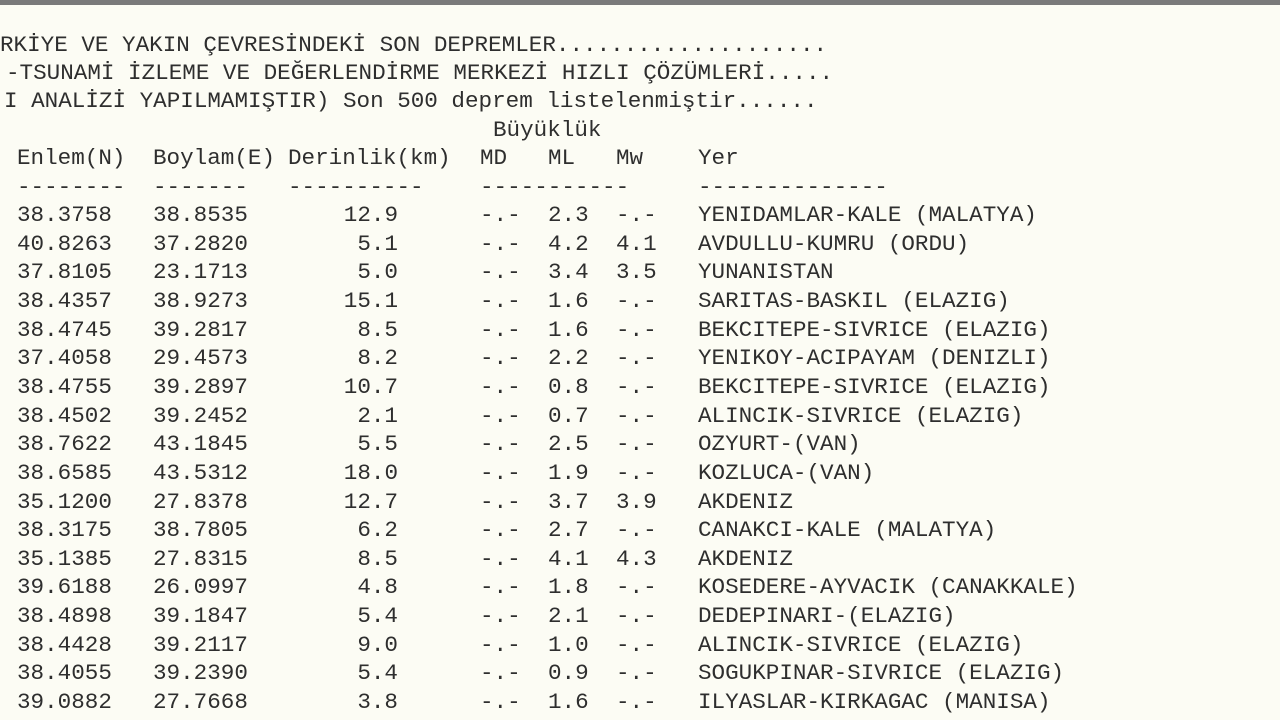 Image resolution: width=1280 pixels, height=720 pixels. What do you see at coordinates (71, 187) in the screenshot?
I see `sep-lat: --------` at bounding box center [71, 187].